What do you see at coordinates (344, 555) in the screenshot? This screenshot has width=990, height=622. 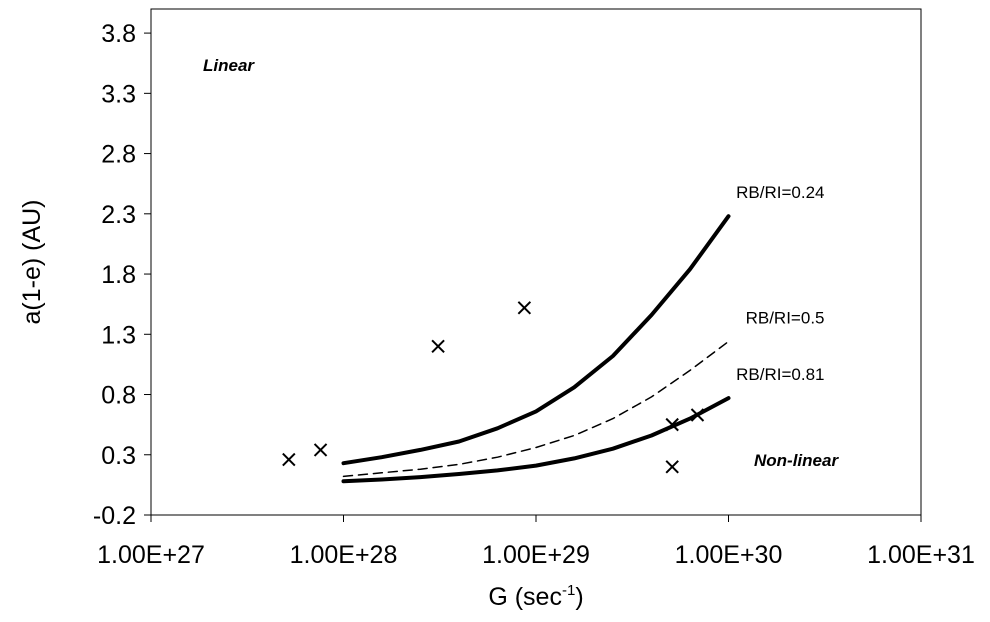 I see `x-tick-label: 1.00E+28` at bounding box center [344, 555].